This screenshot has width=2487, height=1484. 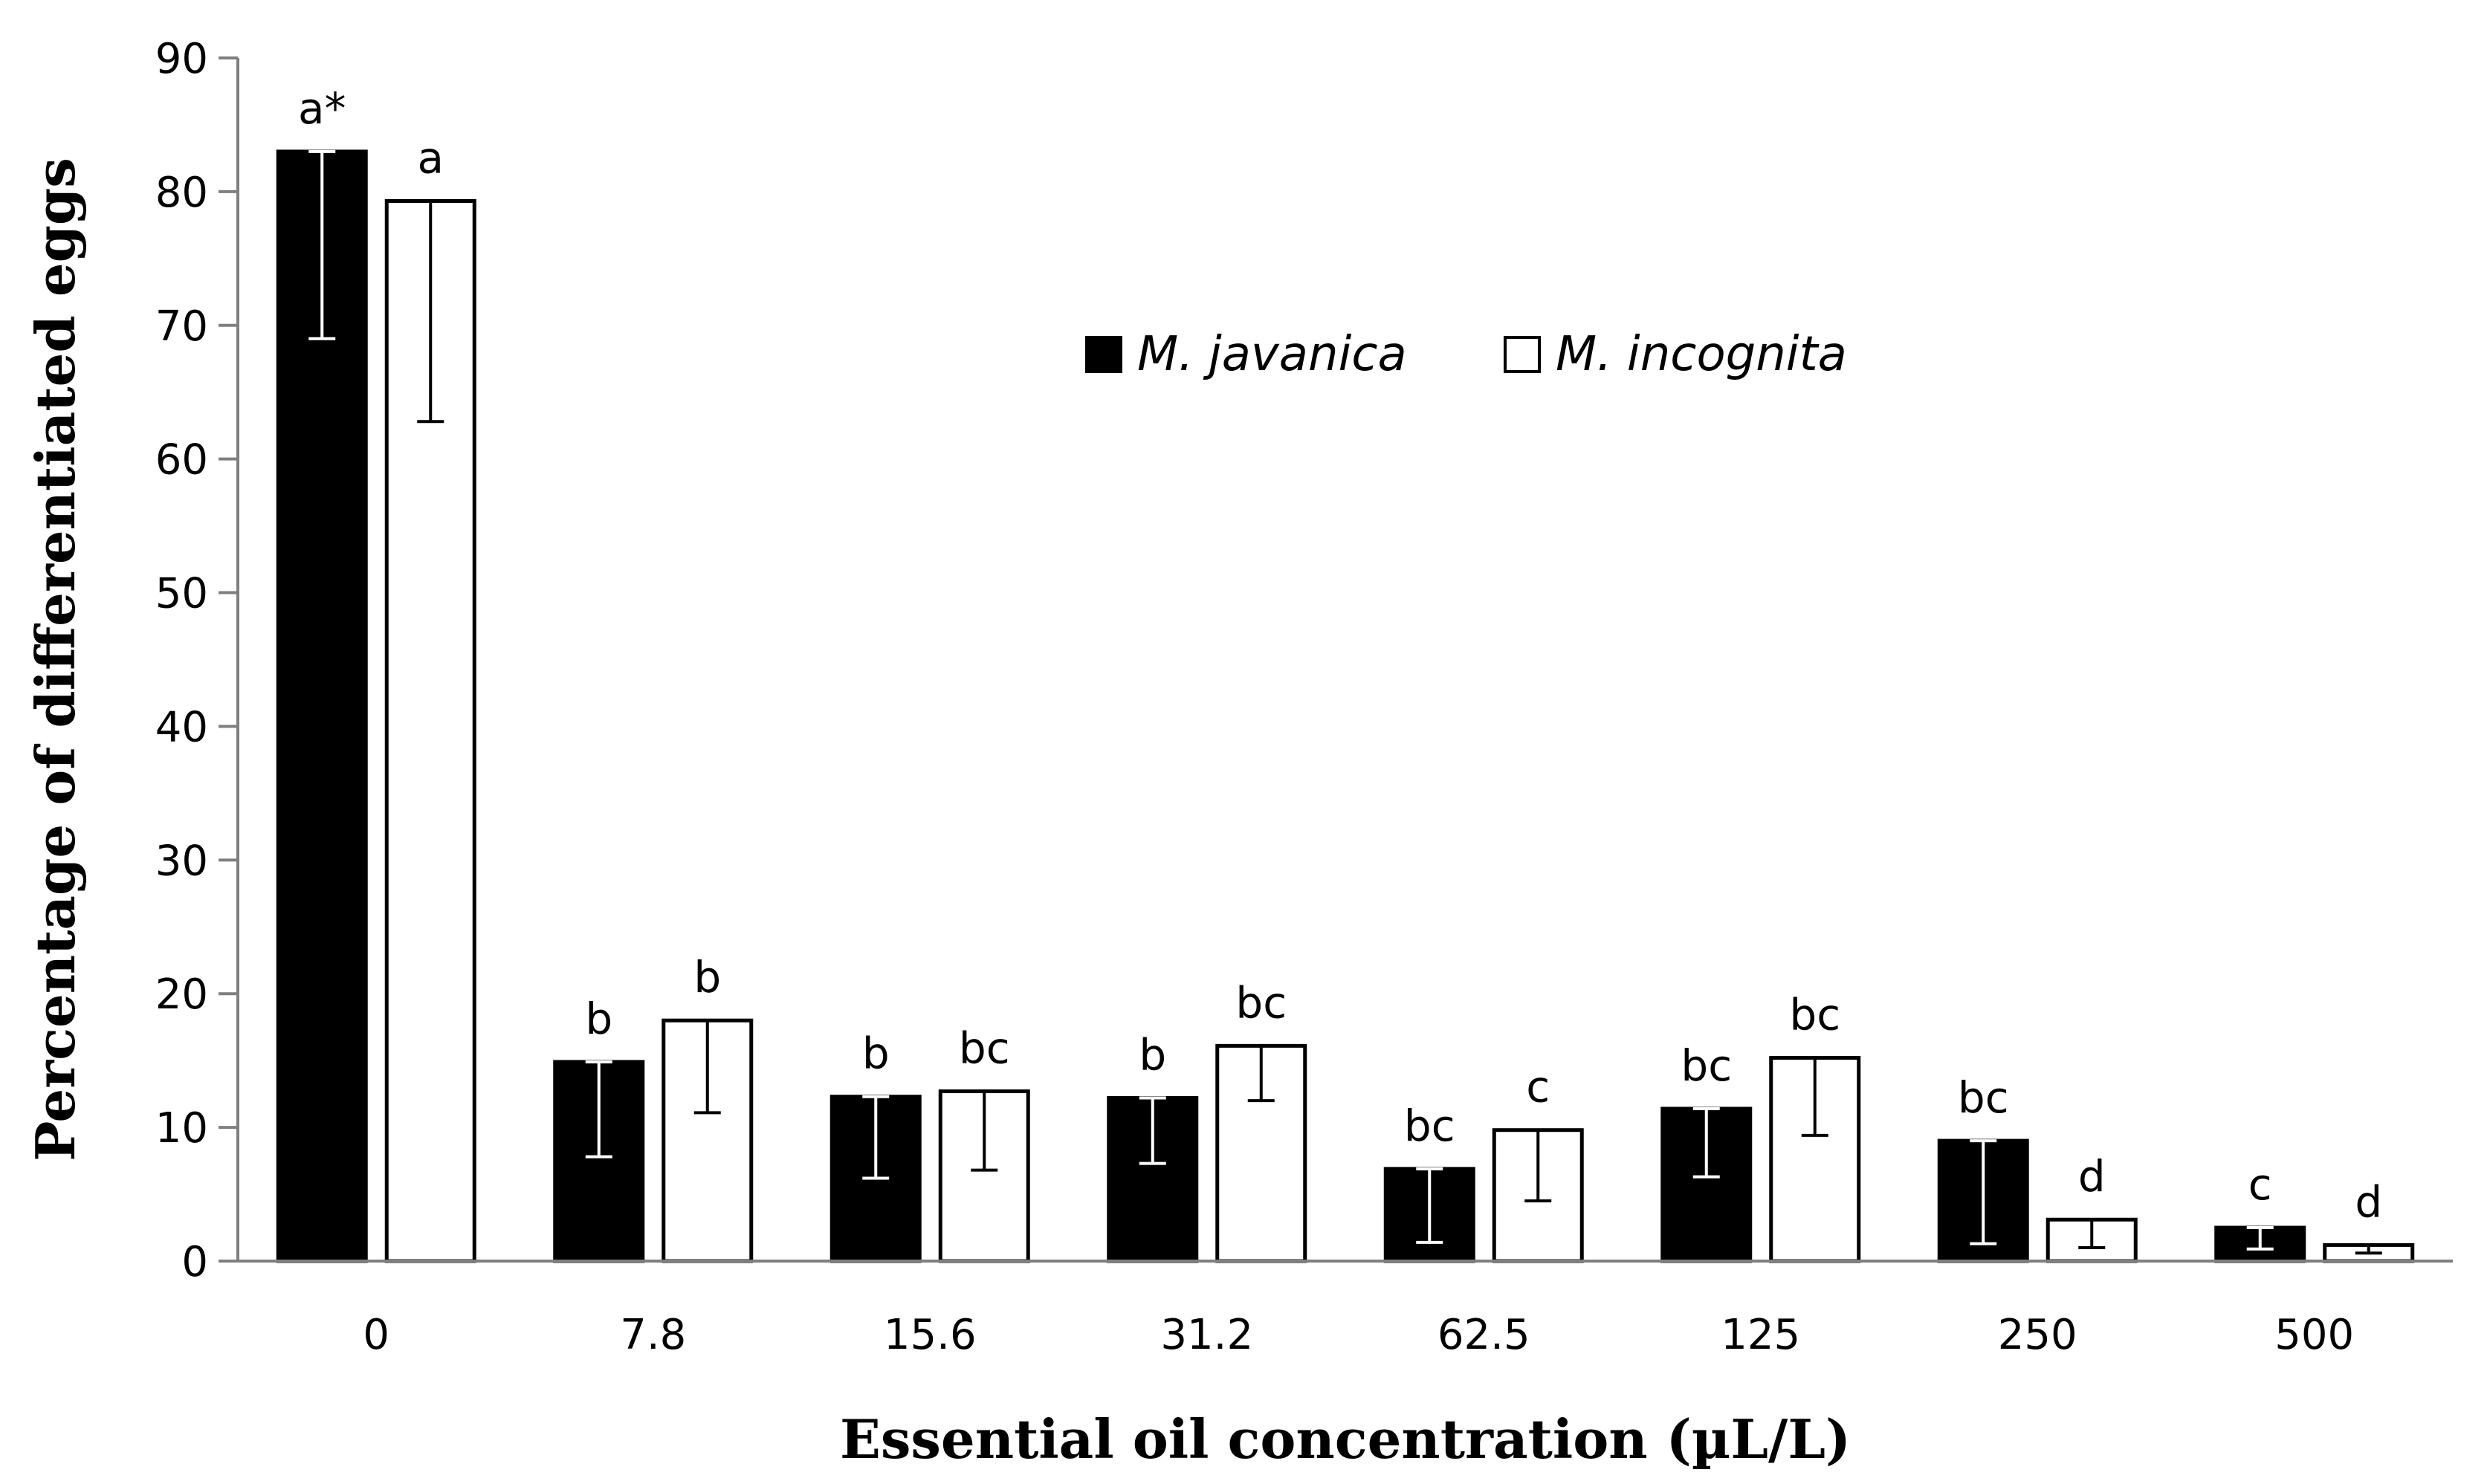 I want to click on x-tick-label: 62.5, so click(x=1483, y=1335).